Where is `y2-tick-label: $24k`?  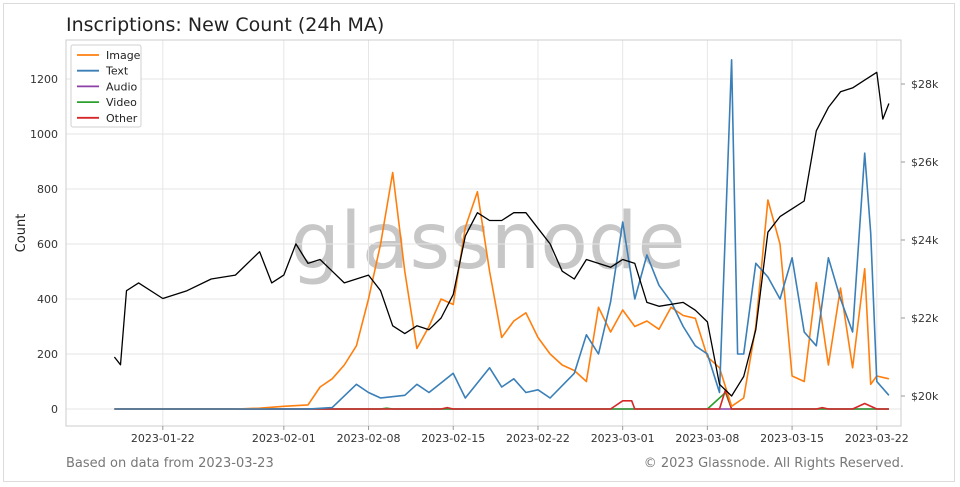
y2-tick-label: $24k is located at coordinates (925, 240).